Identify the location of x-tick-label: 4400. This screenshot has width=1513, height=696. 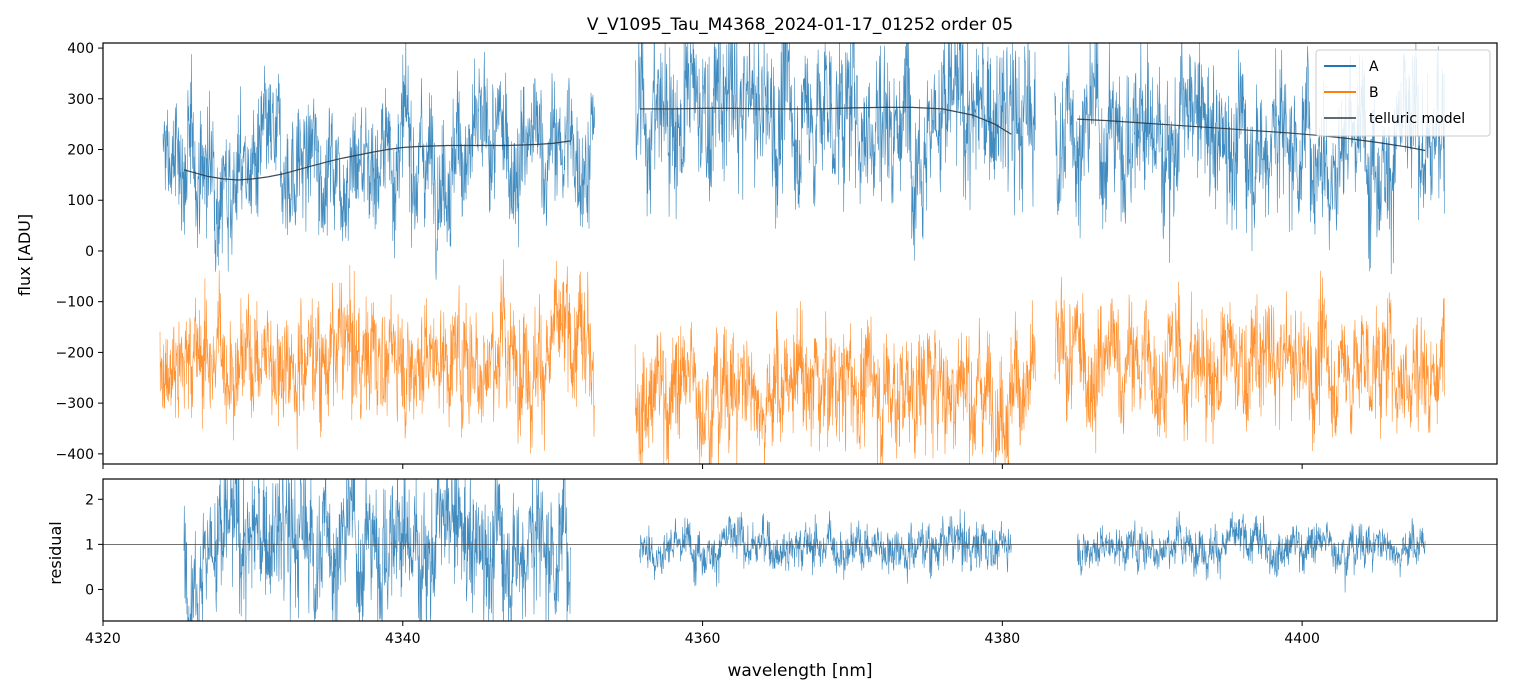
(1302, 639).